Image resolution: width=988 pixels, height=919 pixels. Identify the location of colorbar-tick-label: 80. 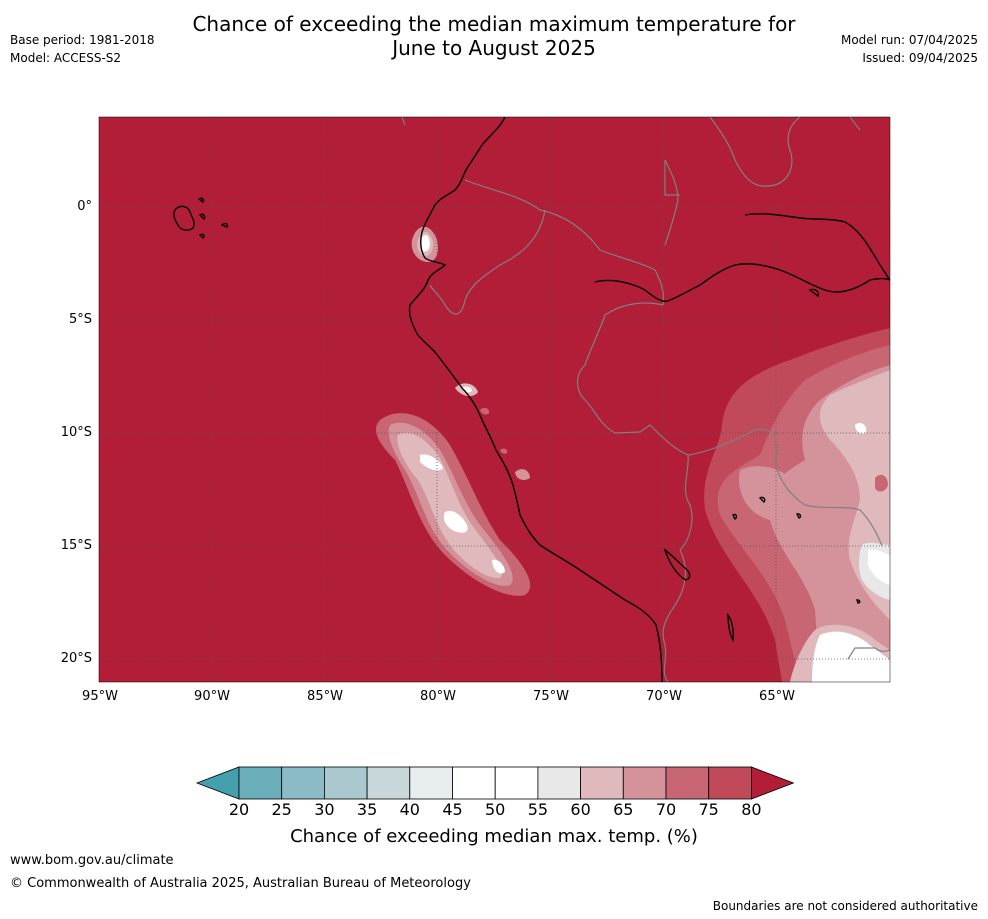
(751, 809).